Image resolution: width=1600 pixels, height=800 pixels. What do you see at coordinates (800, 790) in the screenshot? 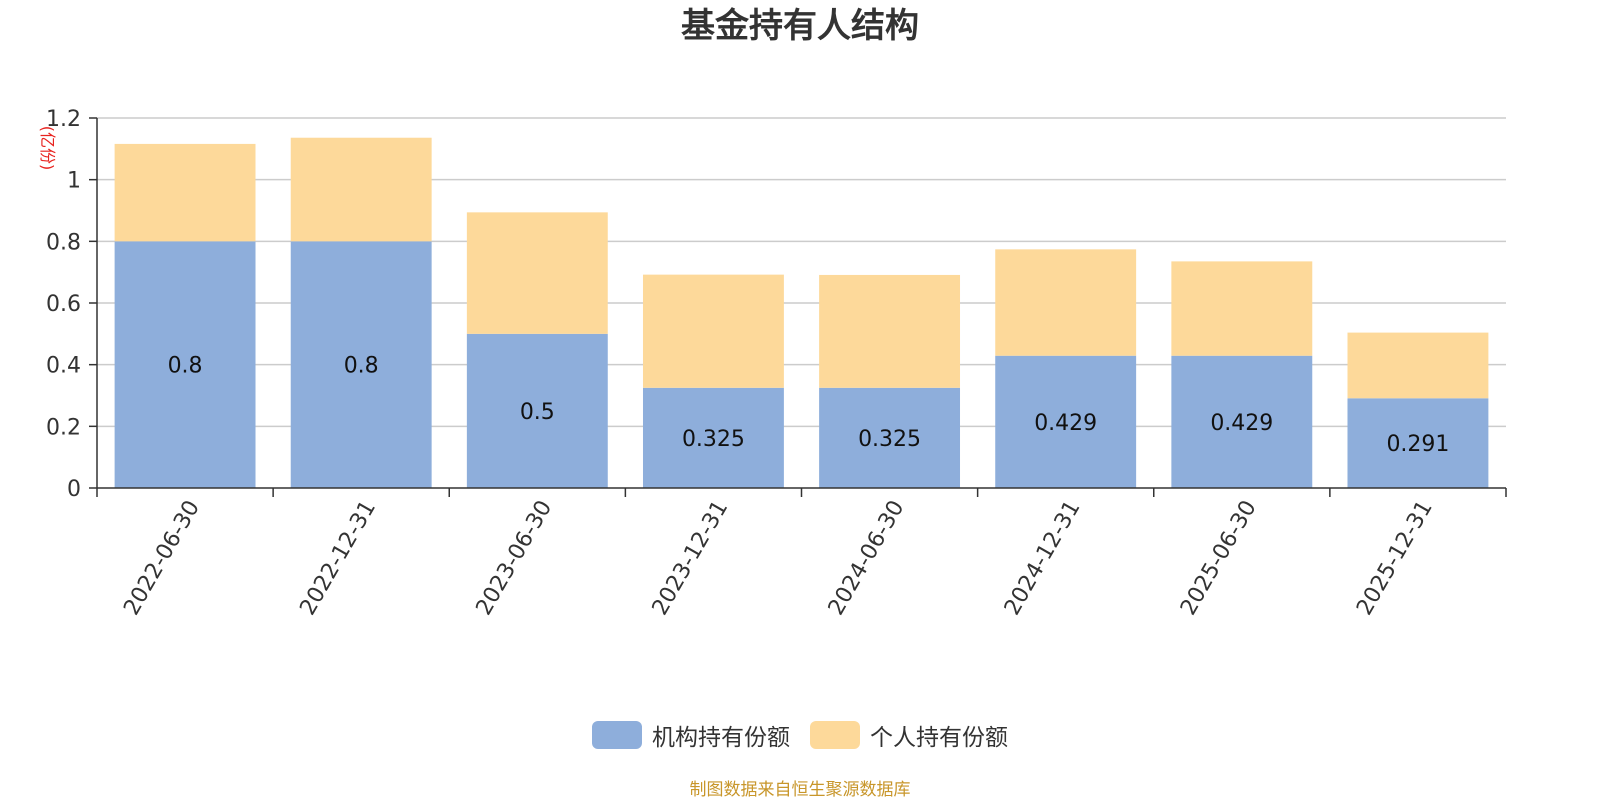
I see `data-source-note: 制图数据来自恒生聚源数据库` at bounding box center [800, 790].